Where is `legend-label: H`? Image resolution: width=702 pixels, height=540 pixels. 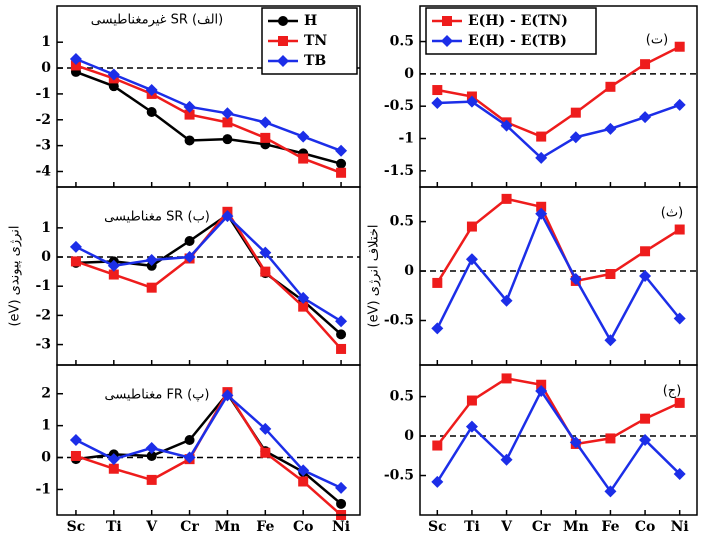
legend-label: H is located at coordinates (310, 21).